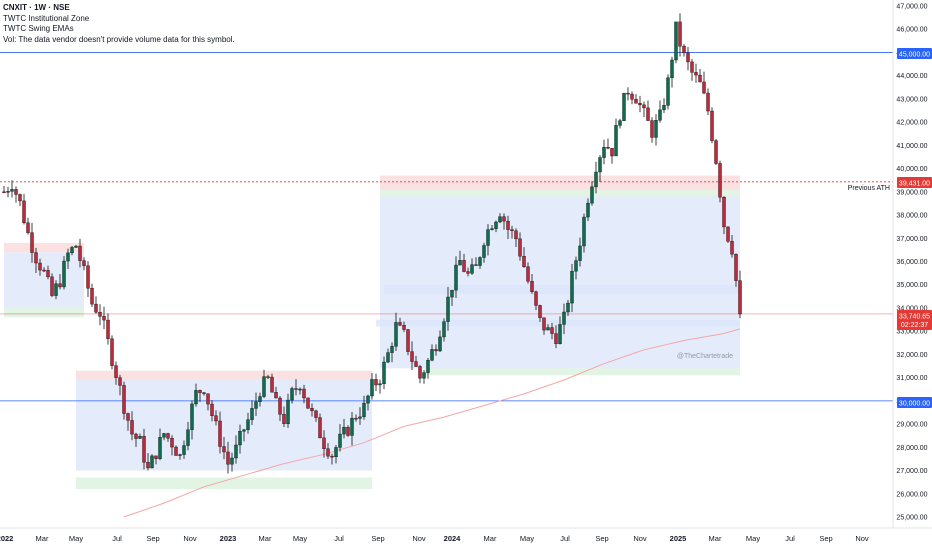  What do you see at coordinates (36, 7) in the screenshot?
I see `symbol-title: CNXIT · 1W · NSE` at bounding box center [36, 7].